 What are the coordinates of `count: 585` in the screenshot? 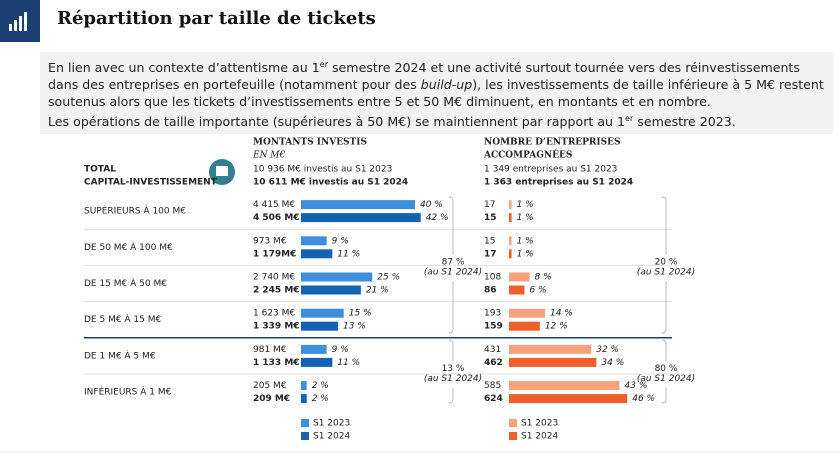 It's located at (492, 386).